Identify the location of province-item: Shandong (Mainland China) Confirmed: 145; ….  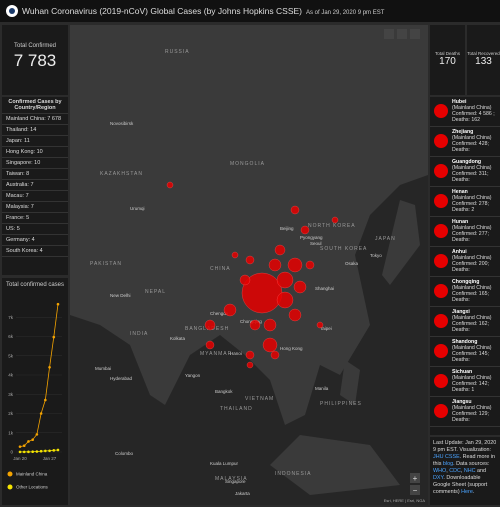
(465, 352).